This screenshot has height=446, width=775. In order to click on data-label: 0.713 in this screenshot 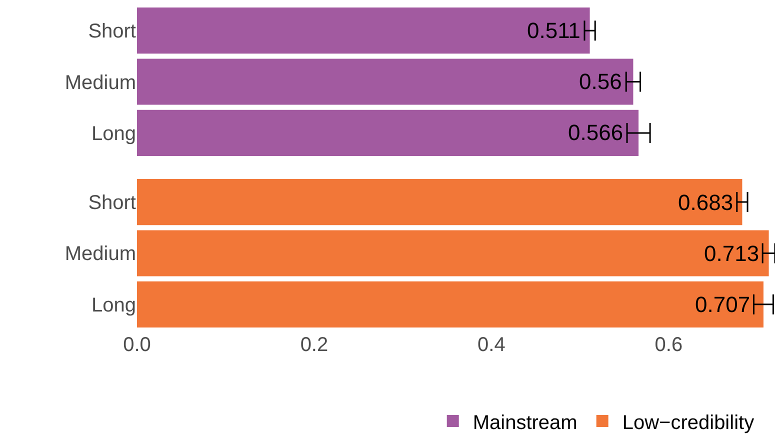, I will do `click(732, 253)`.